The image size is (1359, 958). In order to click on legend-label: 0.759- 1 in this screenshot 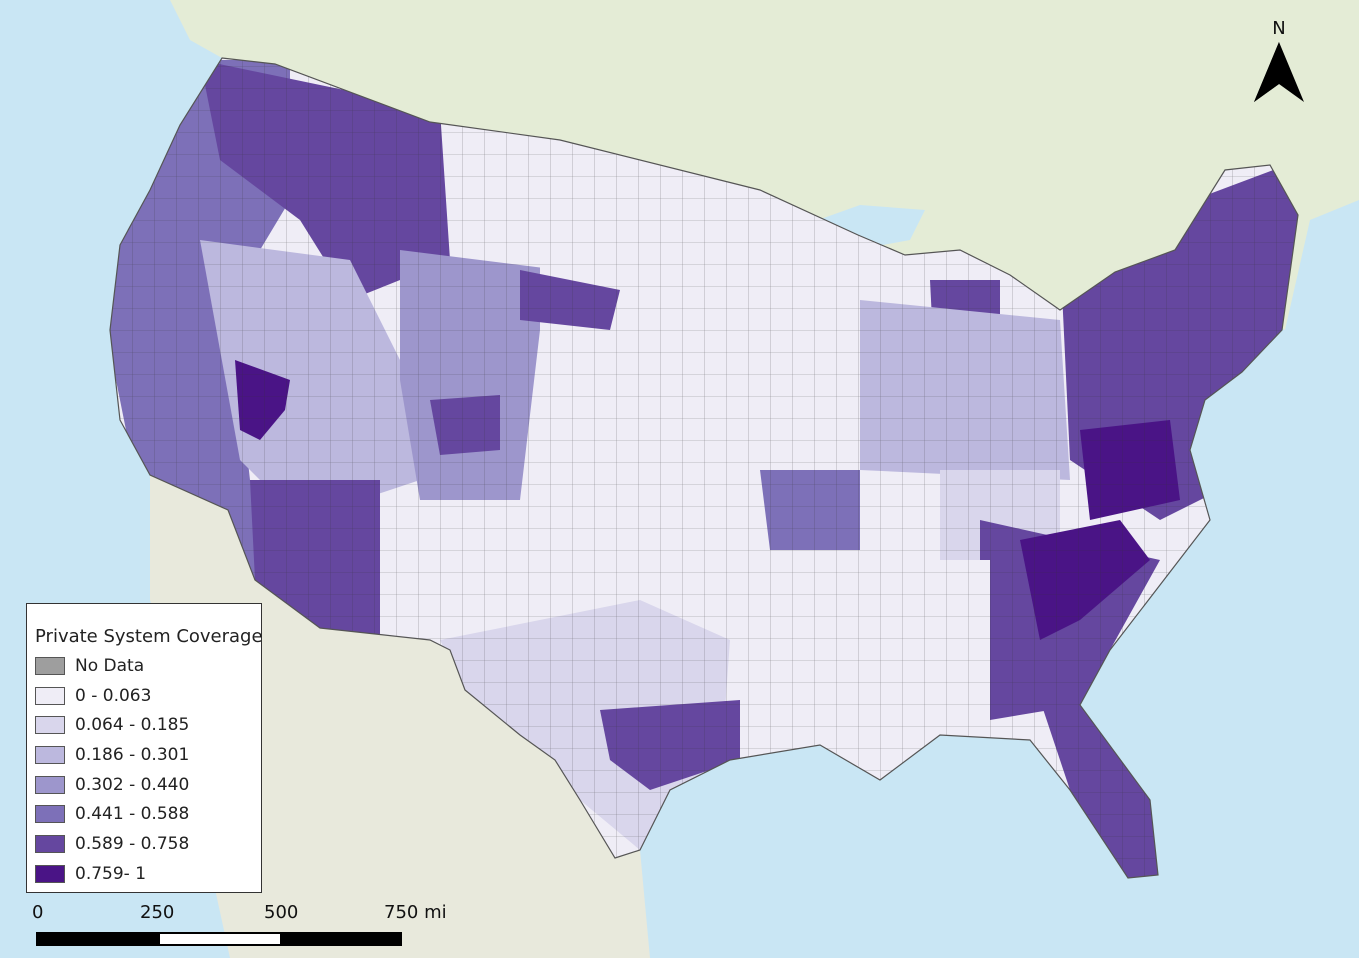, I will do `click(111, 873)`.